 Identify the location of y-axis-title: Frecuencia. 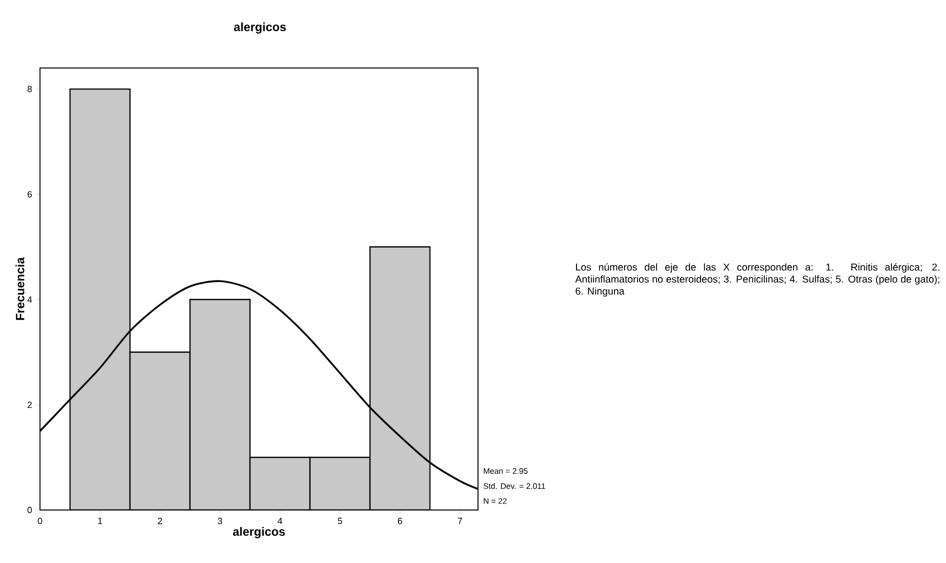
(20, 288).